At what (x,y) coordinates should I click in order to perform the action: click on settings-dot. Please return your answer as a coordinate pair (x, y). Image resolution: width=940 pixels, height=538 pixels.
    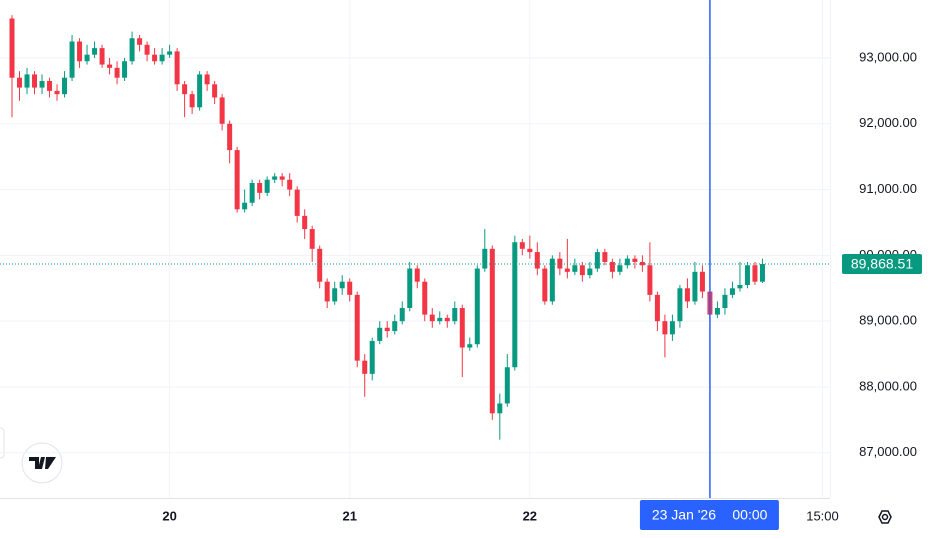
    Looking at the image, I should click on (885, 517).